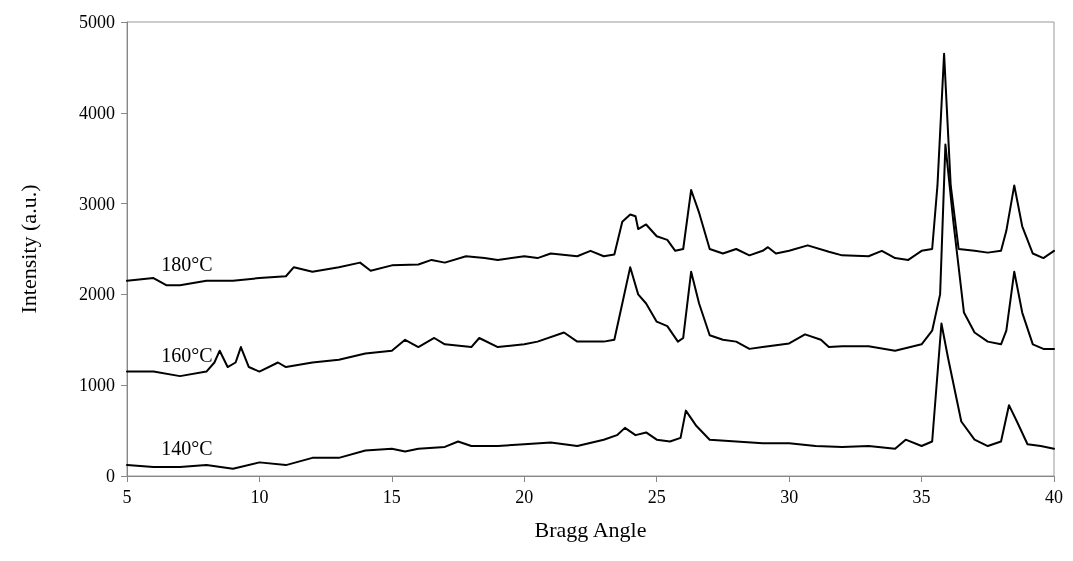  What do you see at coordinates (97, 203) in the screenshot?
I see `y-tick-label: 3000` at bounding box center [97, 203].